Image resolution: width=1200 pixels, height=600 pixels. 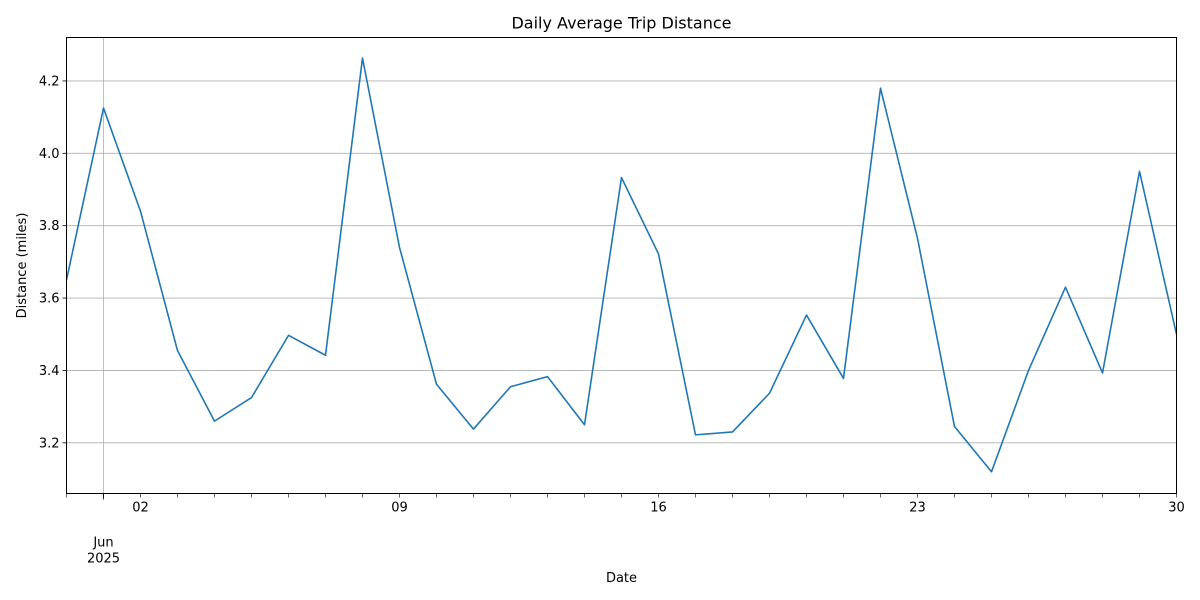 What do you see at coordinates (621, 578) in the screenshot?
I see `x-axis-title: Date` at bounding box center [621, 578].